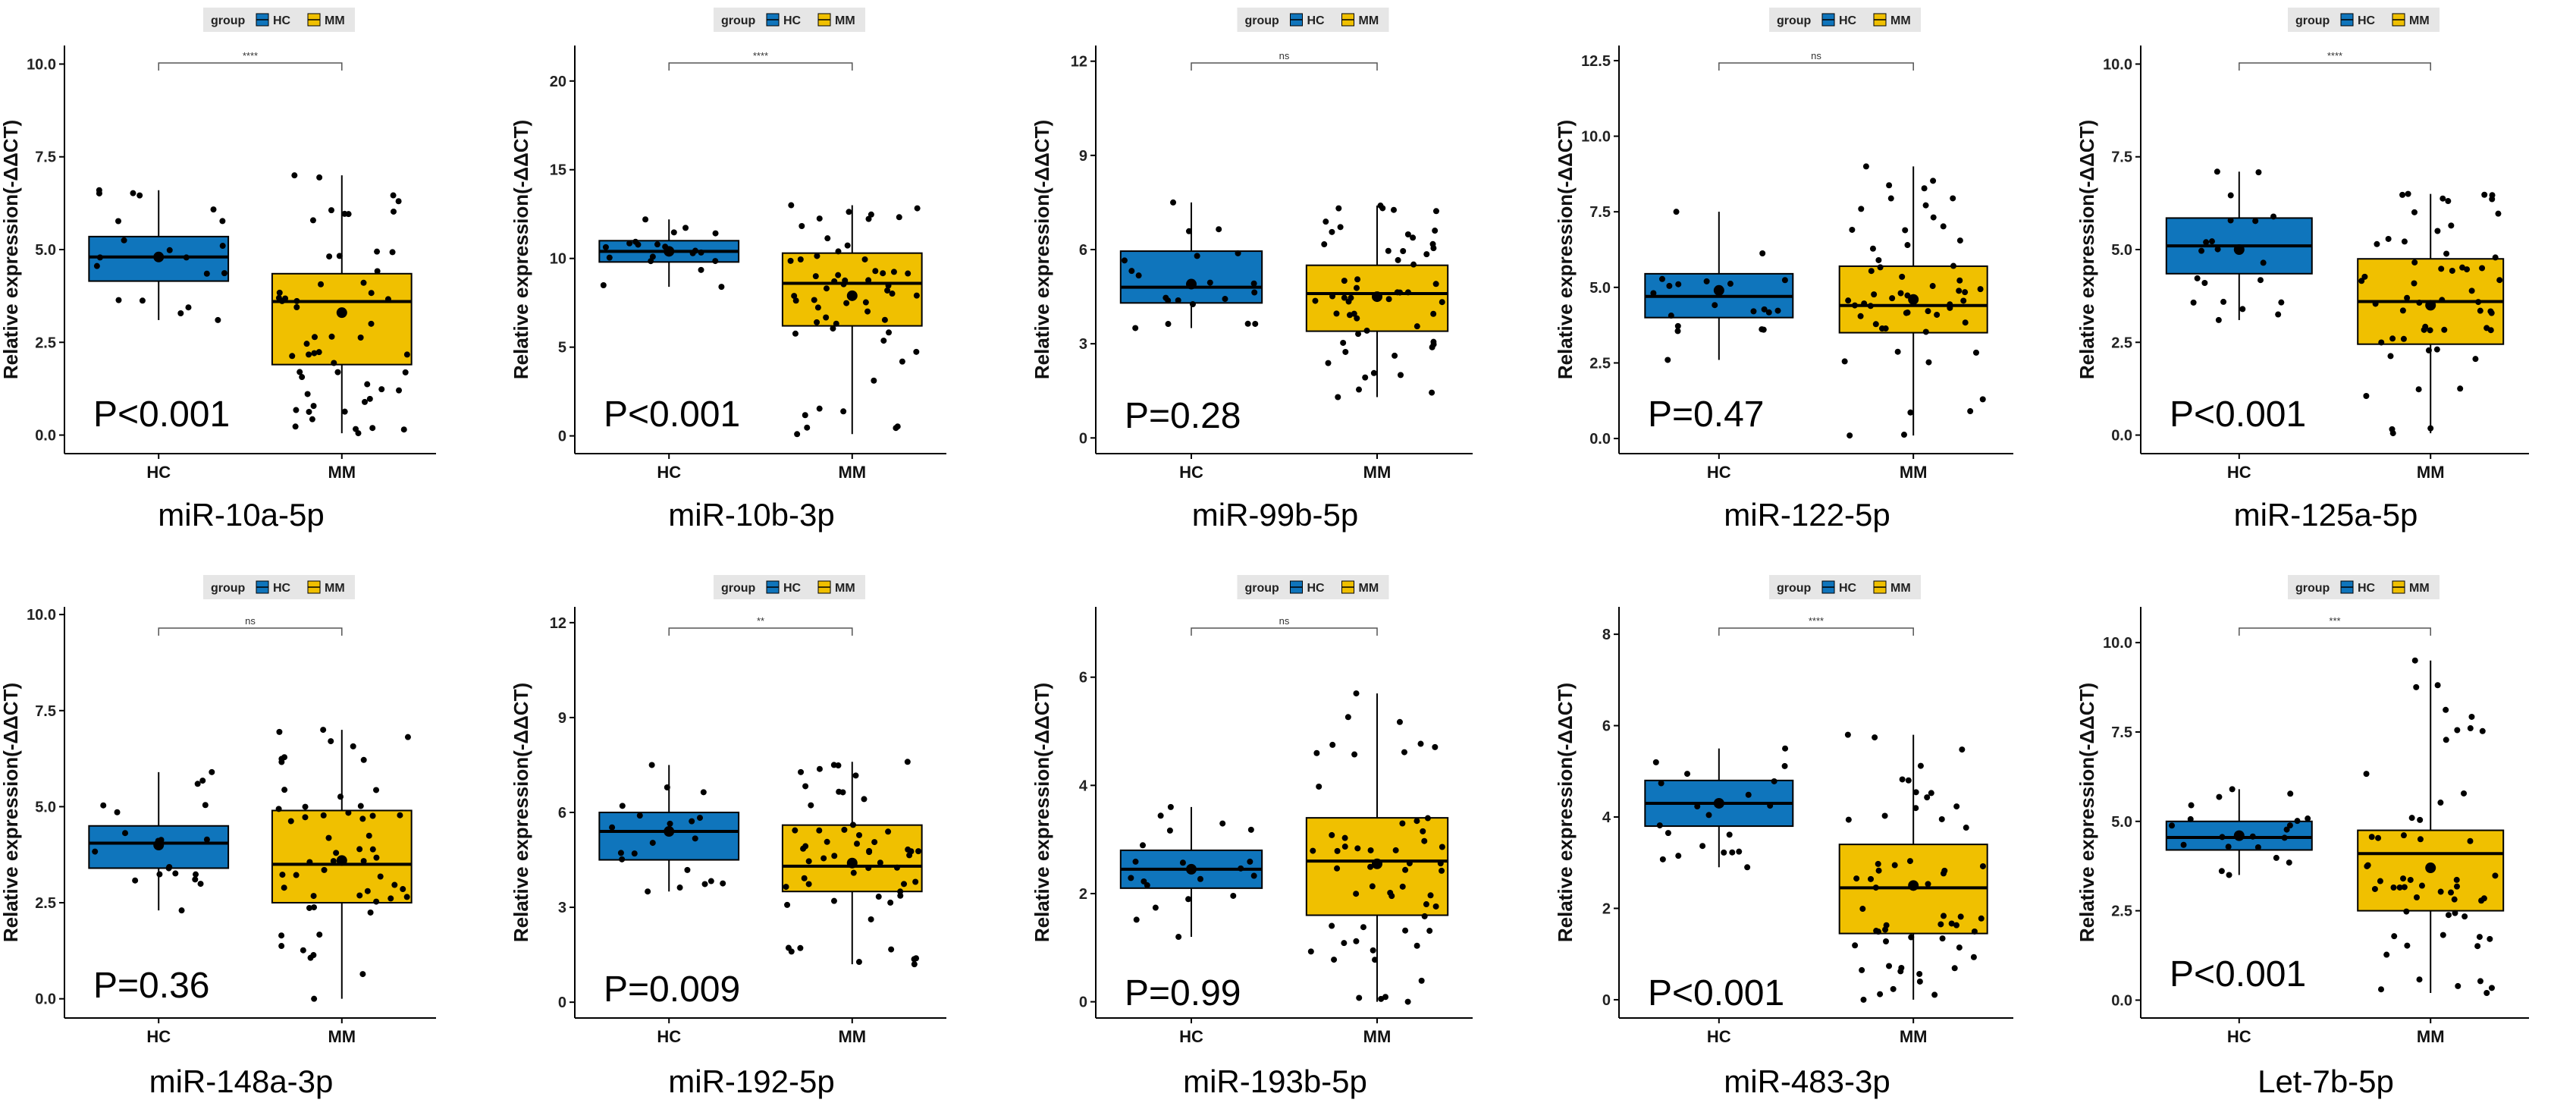 The image size is (2576, 1106). Describe the element at coordinates (2121, 822) in the screenshot. I see `y-tick-label: 5.0` at that location.